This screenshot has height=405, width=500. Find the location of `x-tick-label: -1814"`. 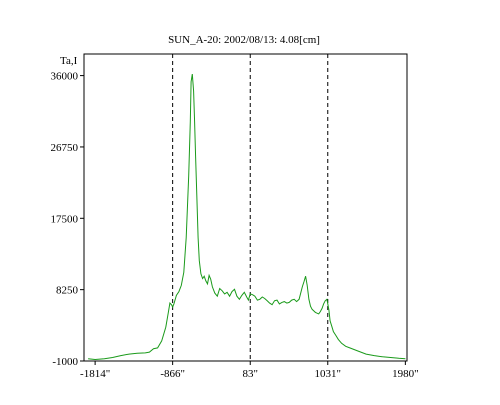

x-tick-label: -1814" is located at coordinates (95, 374).